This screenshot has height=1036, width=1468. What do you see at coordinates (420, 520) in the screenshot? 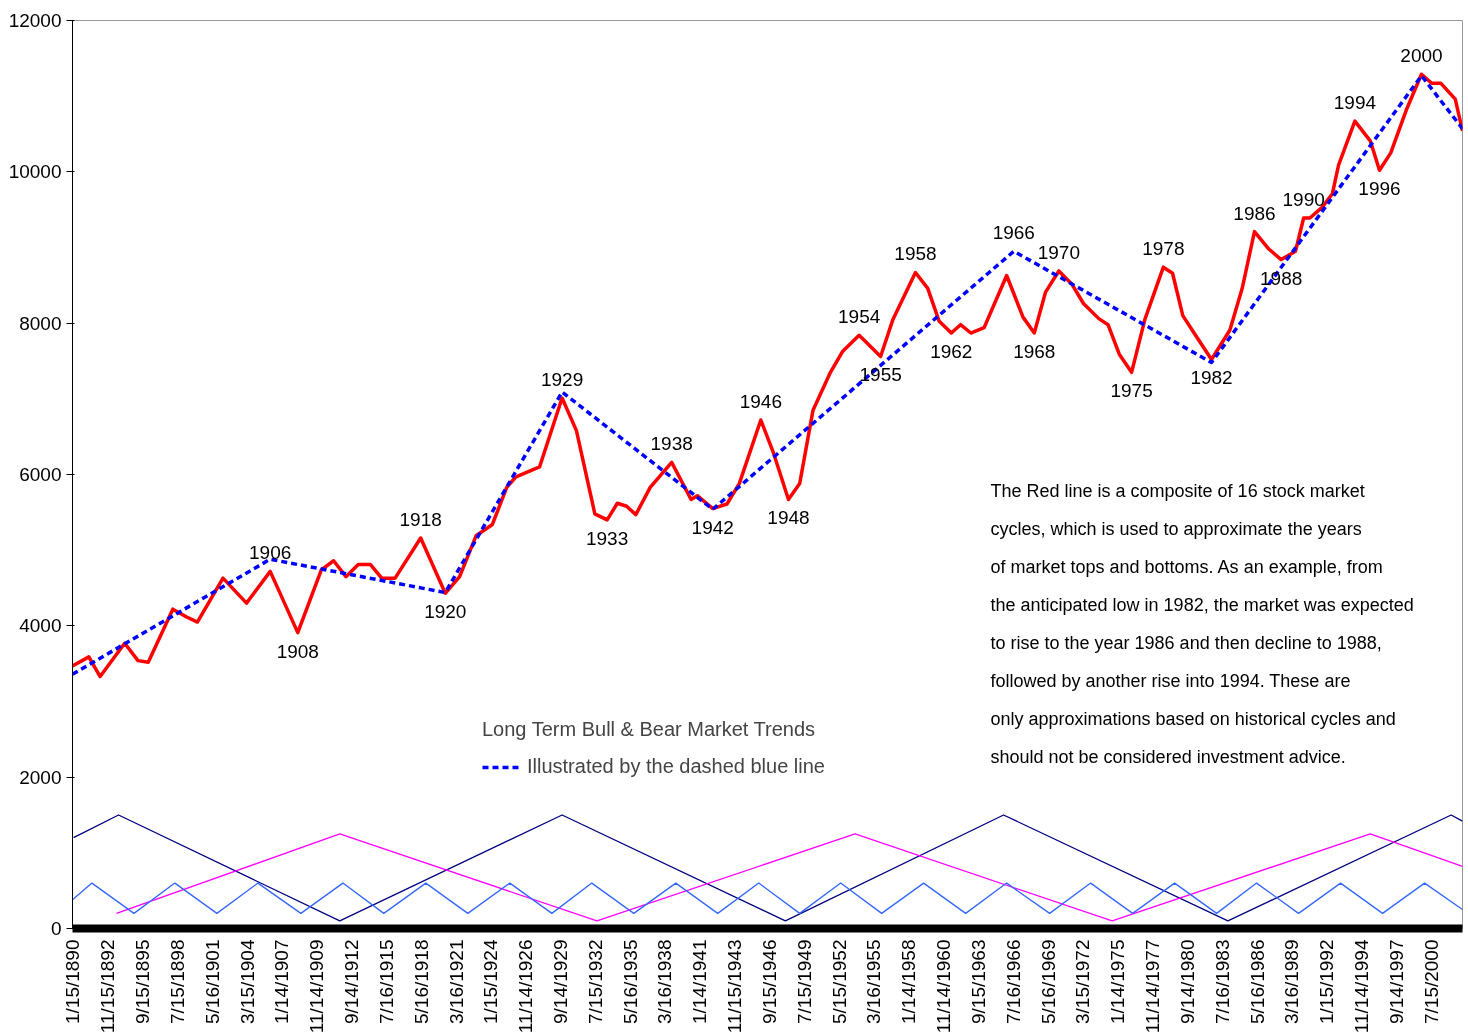
I see `annotation: 1918` at bounding box center [420, 520].